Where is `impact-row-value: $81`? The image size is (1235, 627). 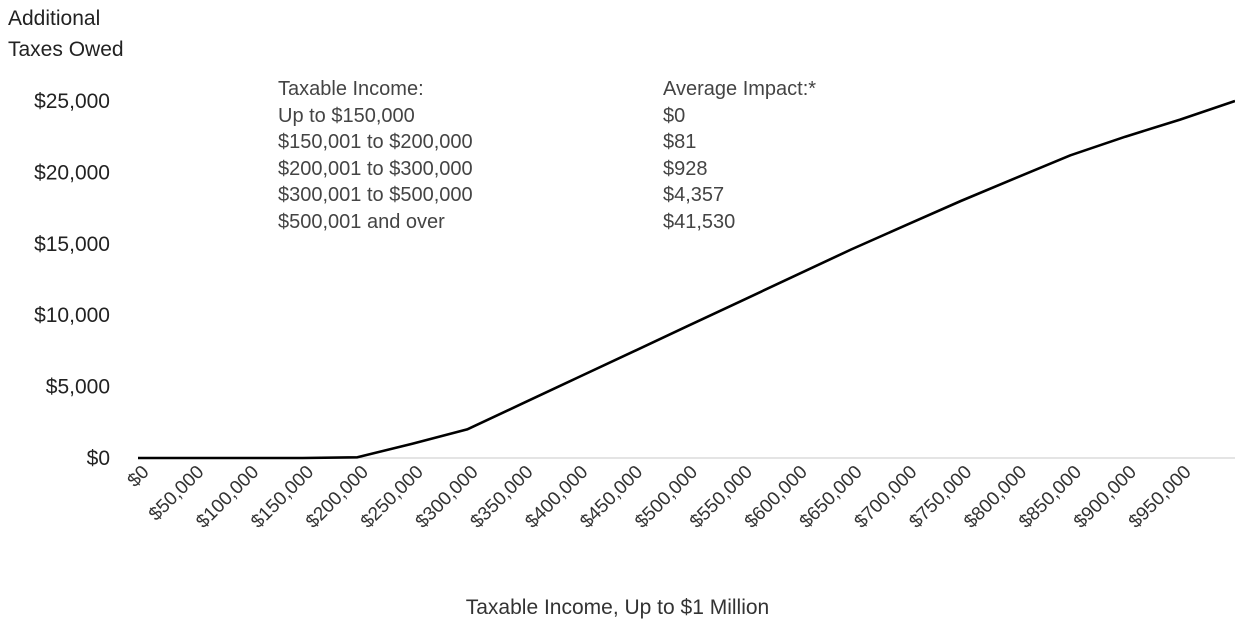
impact-row-value: $81 is located at coordinates (680, 142).